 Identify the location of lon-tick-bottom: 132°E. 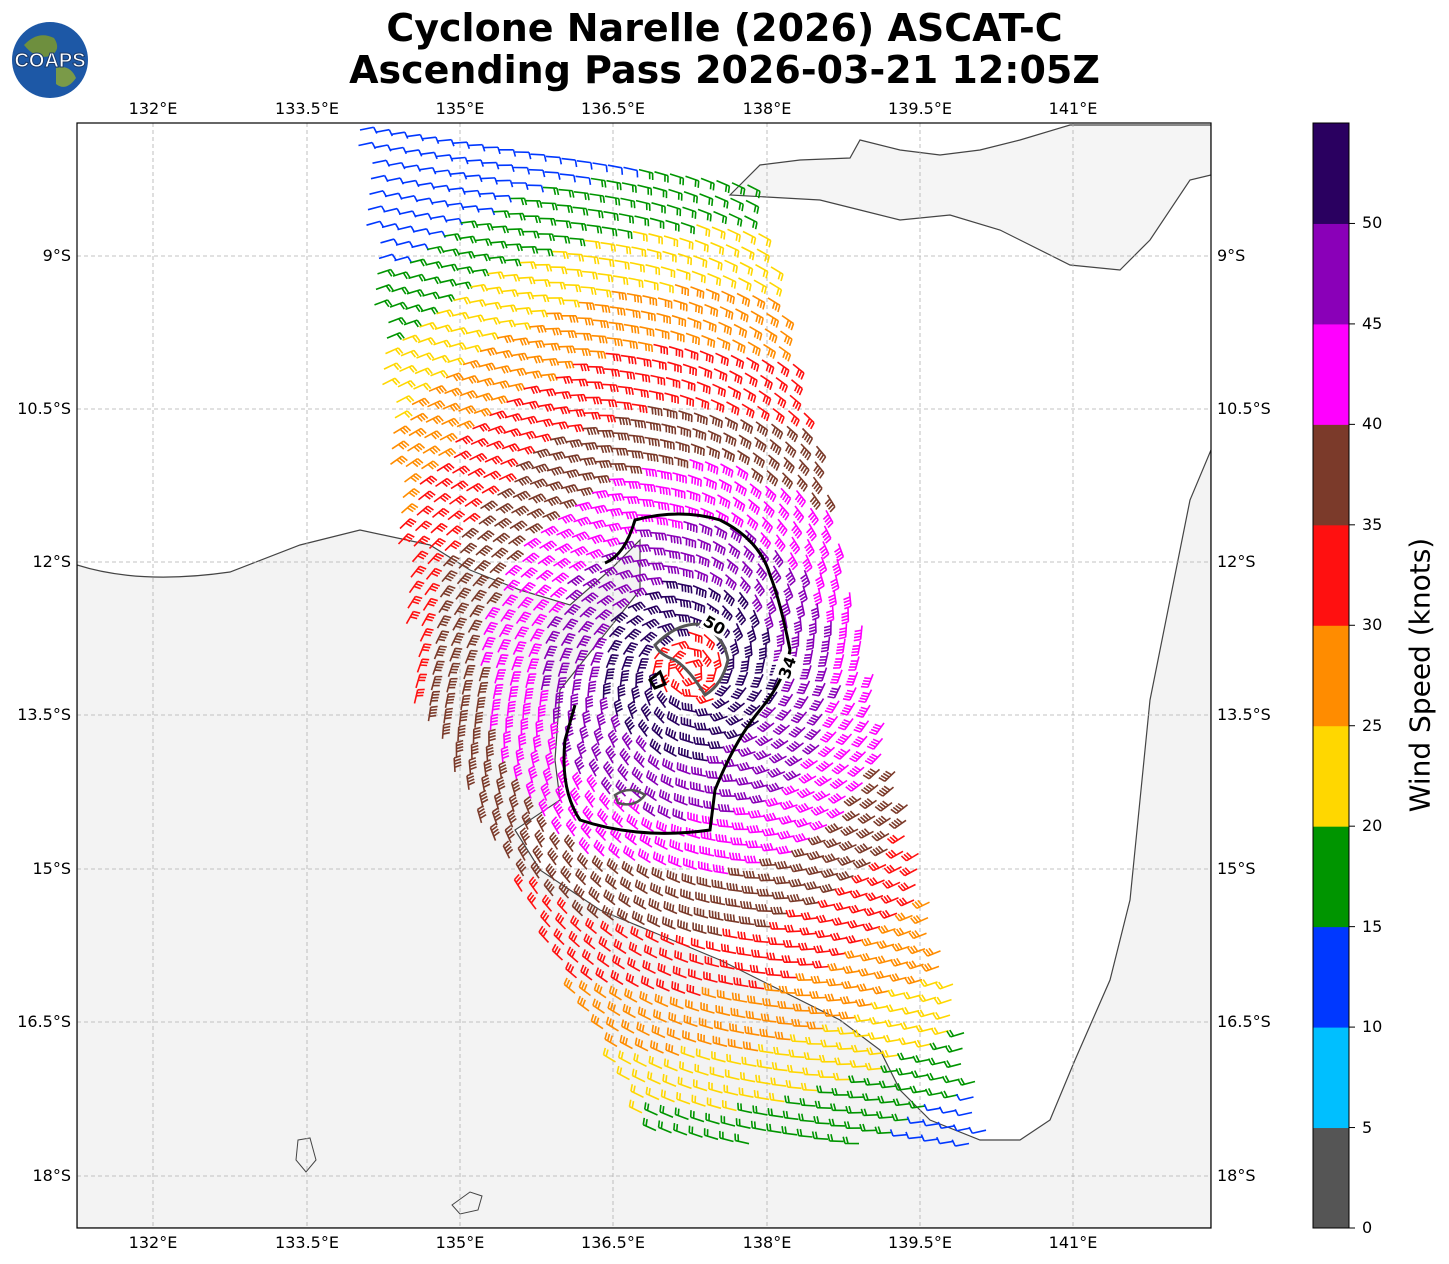
(153, 1242).